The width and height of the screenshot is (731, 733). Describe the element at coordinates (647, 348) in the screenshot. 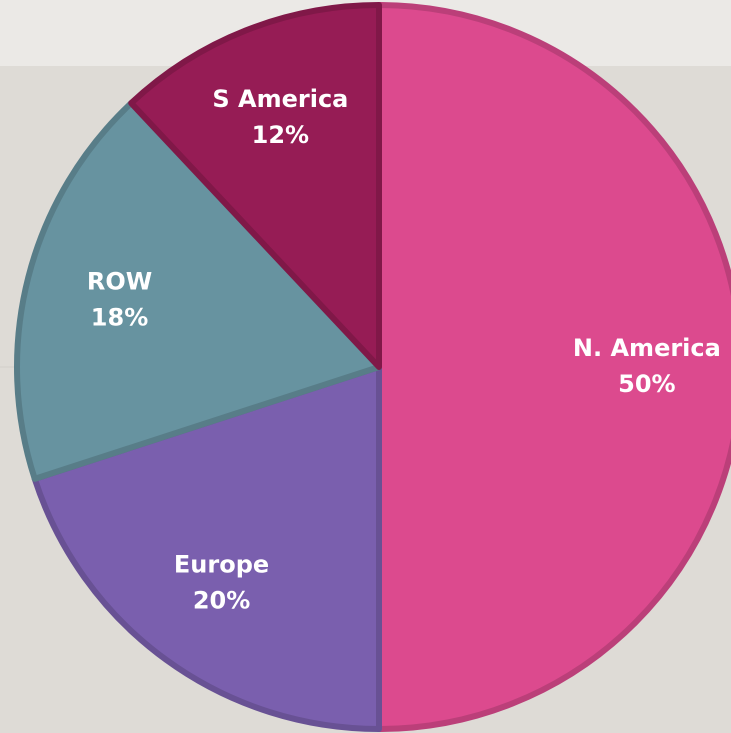

I see `slice-name: N. America` at that location.